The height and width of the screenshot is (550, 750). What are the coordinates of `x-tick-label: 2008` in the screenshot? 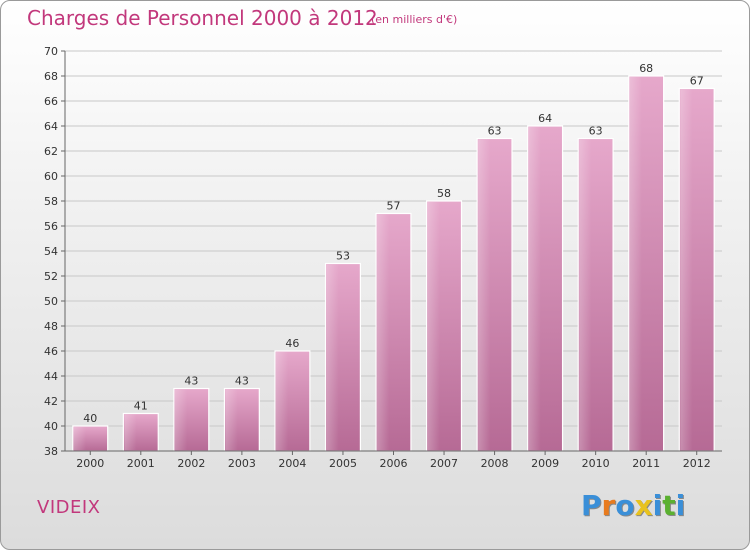 It's located at (495, 463).